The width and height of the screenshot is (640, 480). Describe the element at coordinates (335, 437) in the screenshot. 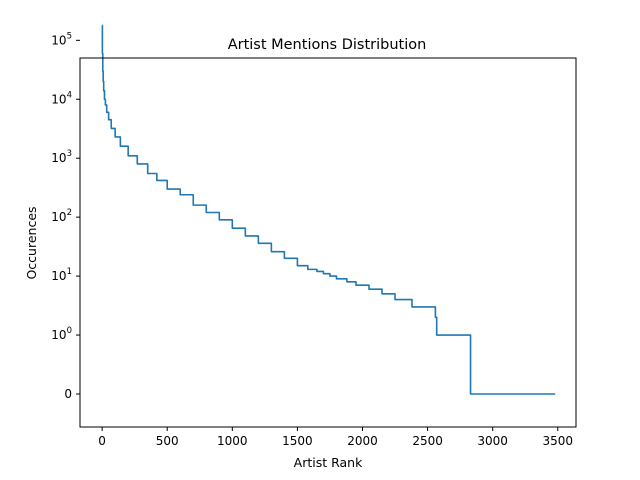

I see `x-axis: 0 500 1000 1500 2000 2500 3000 3500` at that location.